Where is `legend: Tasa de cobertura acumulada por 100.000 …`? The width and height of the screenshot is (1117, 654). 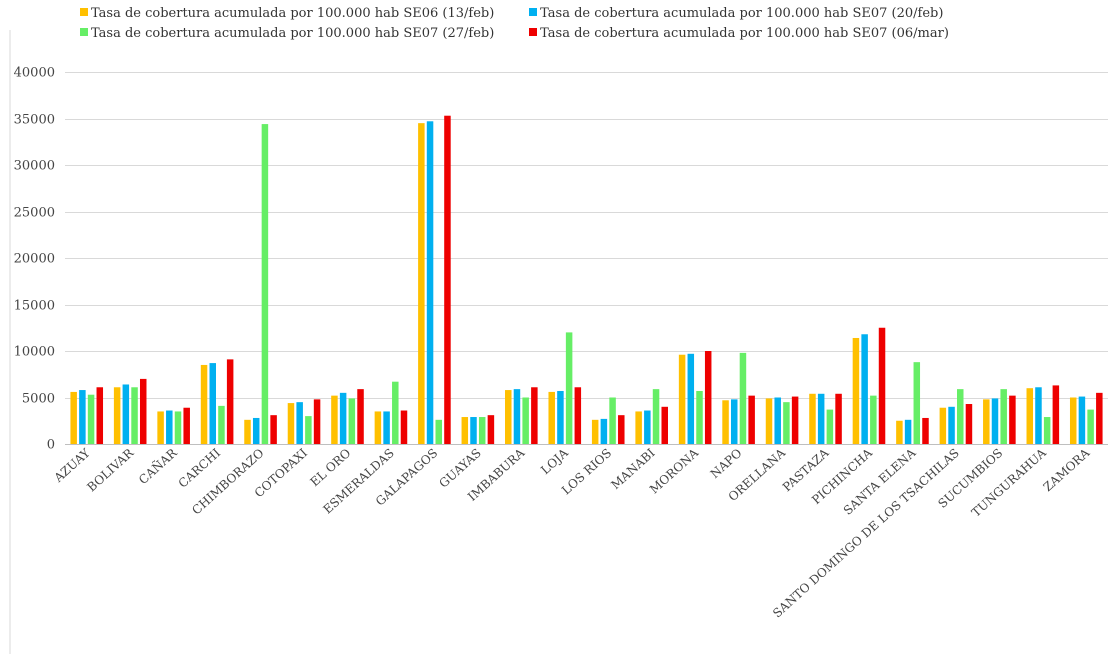 legend: Tasa de cobertura acumulada por 100.000 … is located at coordinates (580, 26).